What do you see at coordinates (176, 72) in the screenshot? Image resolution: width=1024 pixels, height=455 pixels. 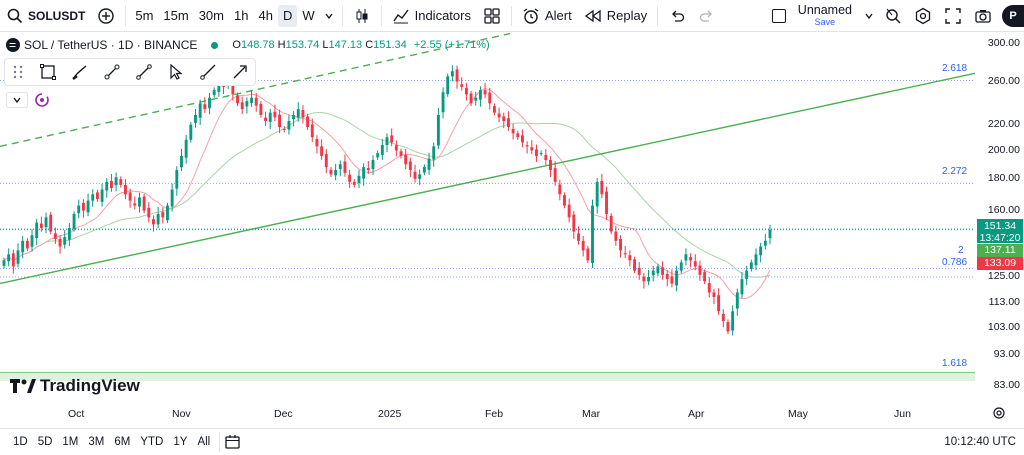 I see `cursor-tool-icon` at bounding box center [176, 72].